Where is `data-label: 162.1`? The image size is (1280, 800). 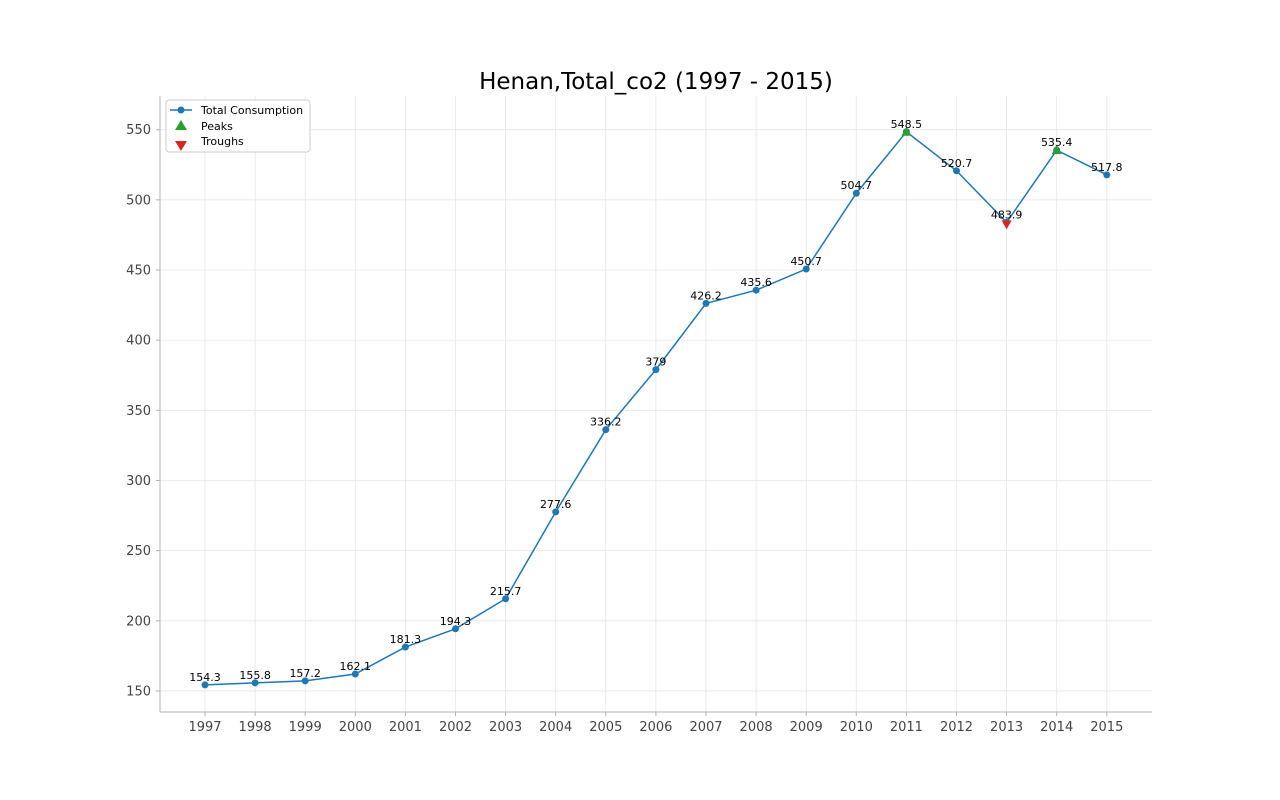
data-label: 162.1 is located at coordinates (356, 666).